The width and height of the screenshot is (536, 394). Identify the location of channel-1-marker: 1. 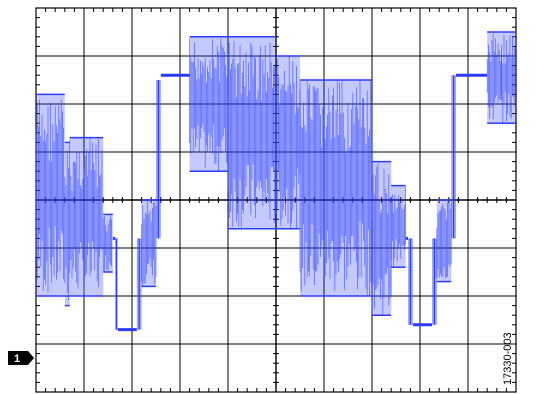
(21, 358).